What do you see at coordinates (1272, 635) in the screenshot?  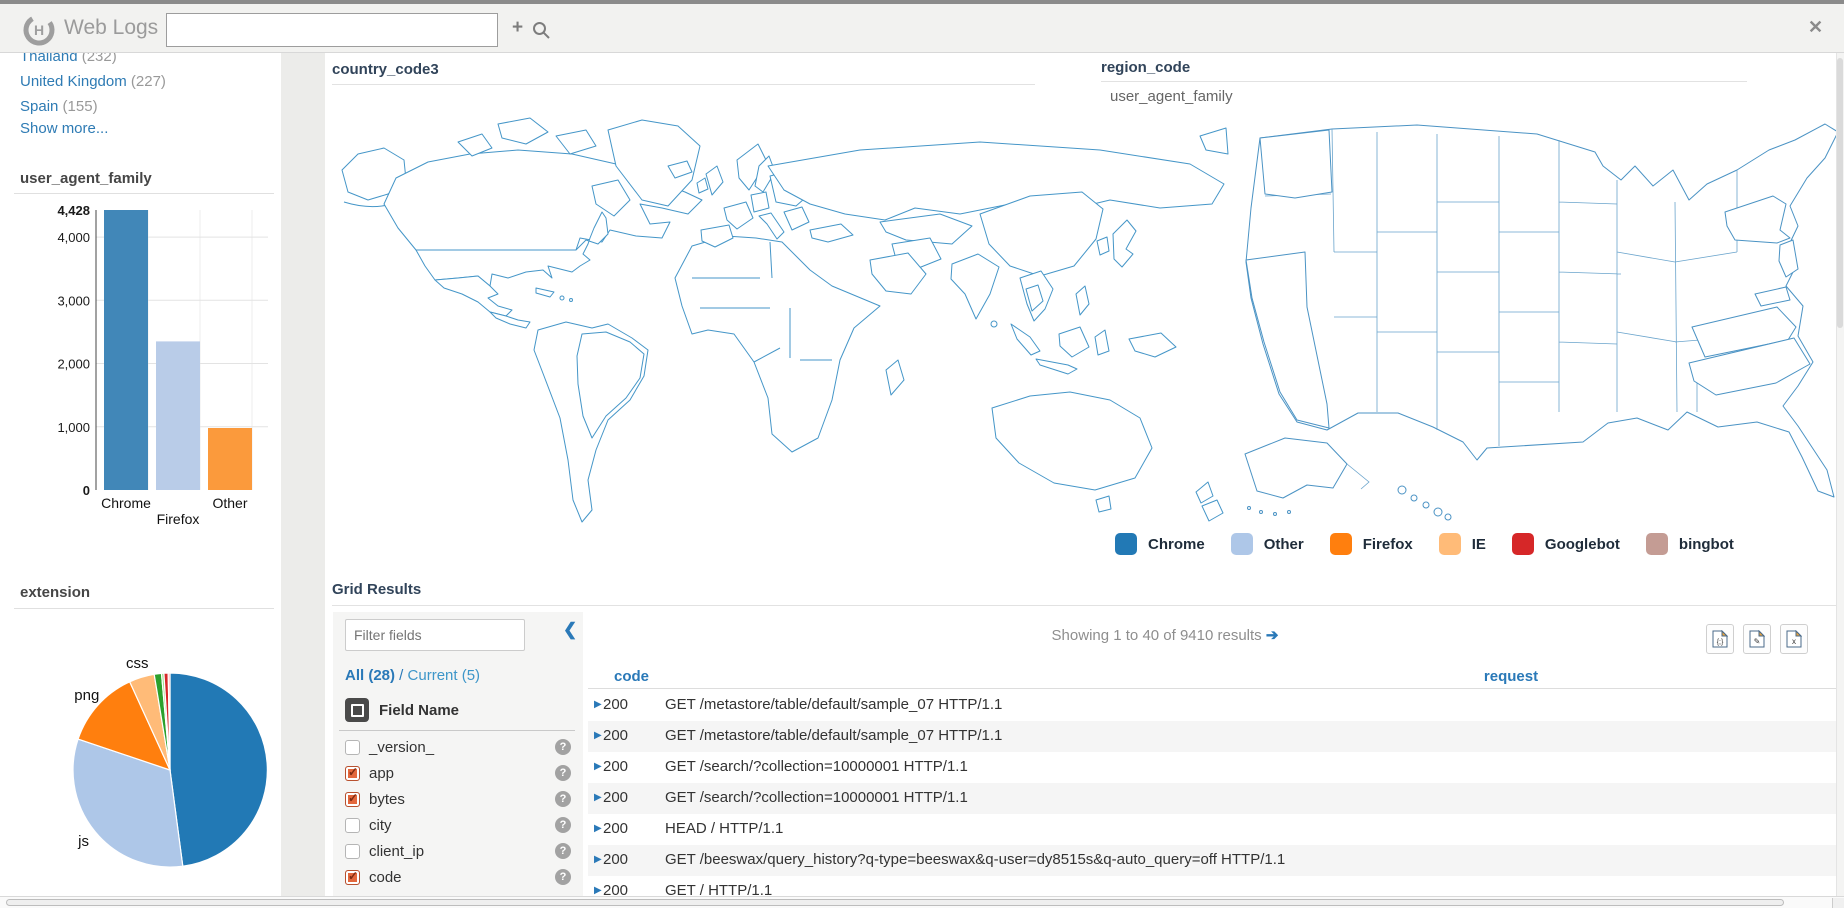 I see `next-page-icon: ➔` at bounding box center [1272, 635].